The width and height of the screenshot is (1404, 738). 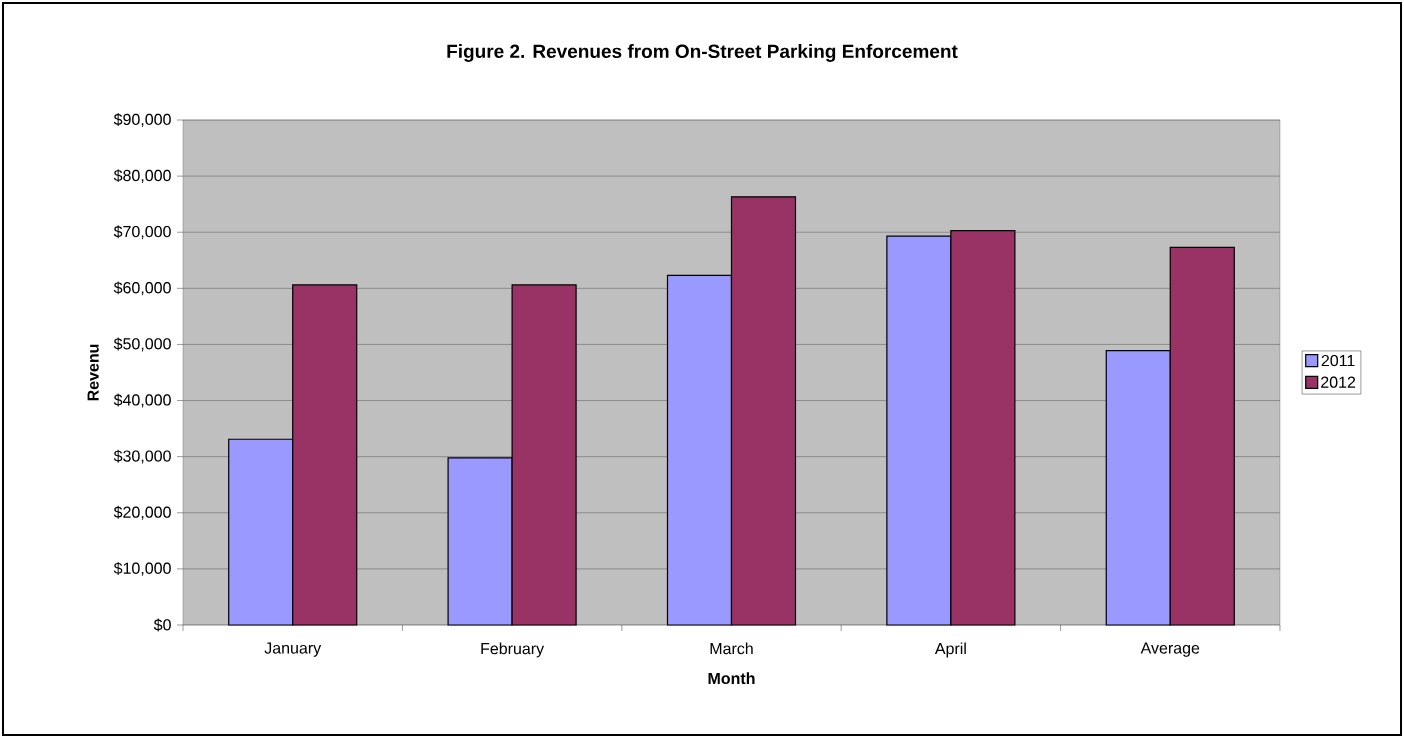 What do you see at coordinates (142, 456) in the screenshot?
I see `y-tick-label: $30,000` at bounding box center [142, 456].